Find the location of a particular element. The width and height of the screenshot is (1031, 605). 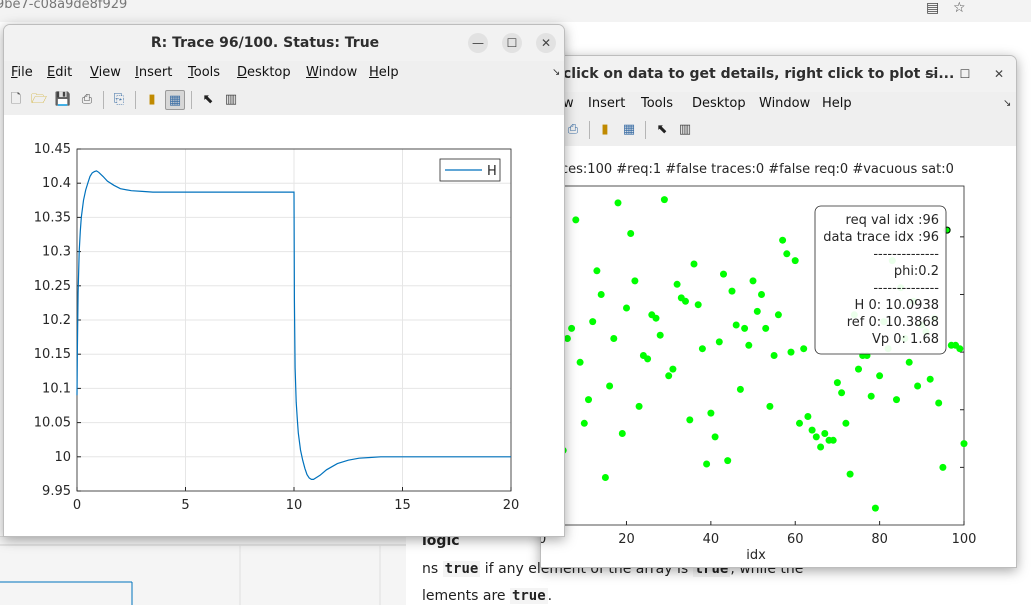

bookmark-star-icon: ☆ is located at coordinates (959, 8).